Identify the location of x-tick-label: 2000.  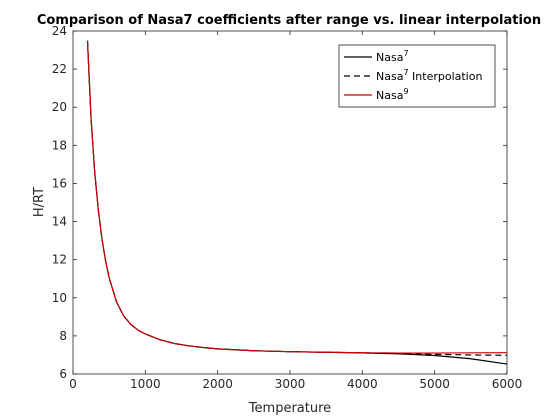
(217, 384).